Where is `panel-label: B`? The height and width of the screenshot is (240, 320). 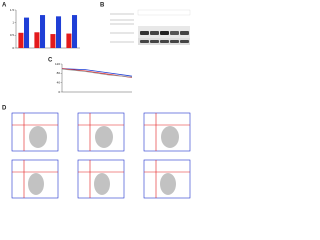 panel-label: B is located at coordinates (102, 6).